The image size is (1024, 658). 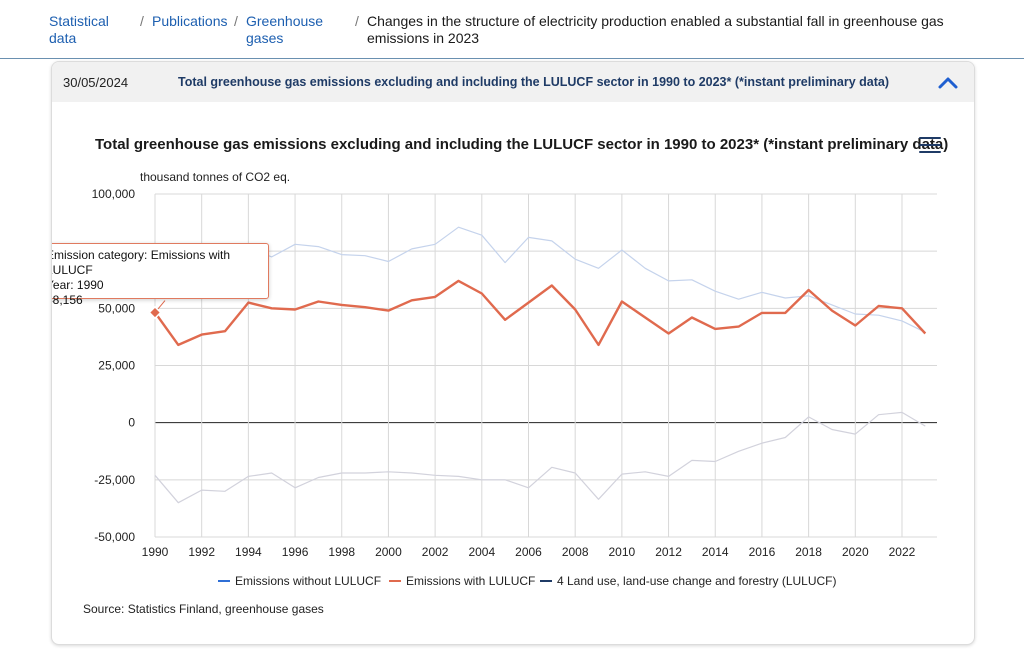 What do you see at coordinates (141, 262) in the screenshot?
I see `tooltip-category: Emission category: Emissions with LULUCF` at bounding box center [141, 262].